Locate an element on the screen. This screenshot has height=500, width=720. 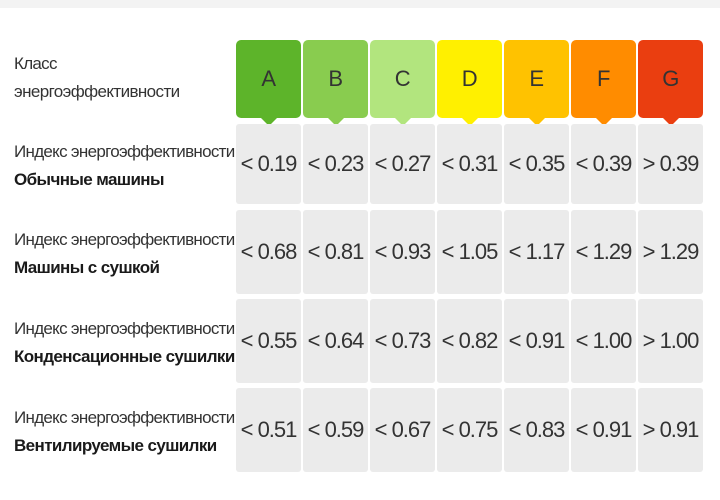
value-cell: < 0.75 is located at coordinates (469, 430).